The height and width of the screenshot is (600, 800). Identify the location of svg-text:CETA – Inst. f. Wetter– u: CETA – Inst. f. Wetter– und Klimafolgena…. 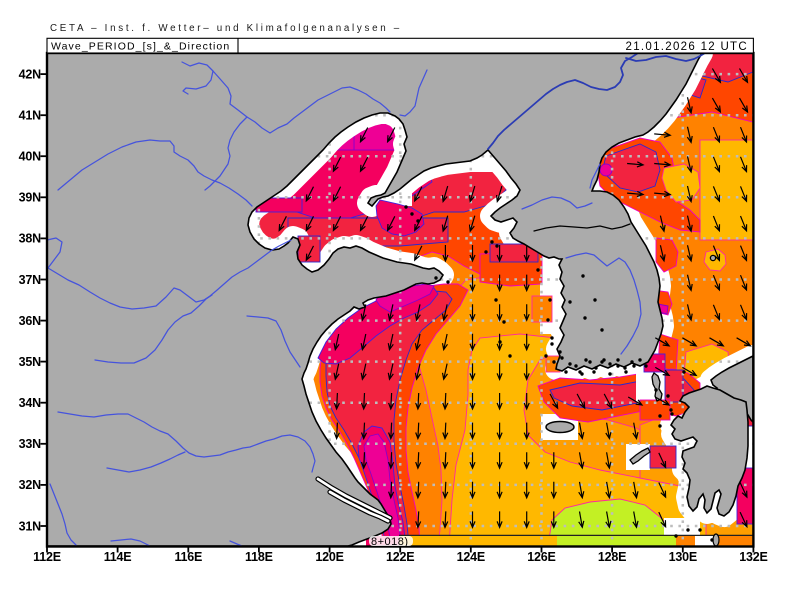
(226, 28).